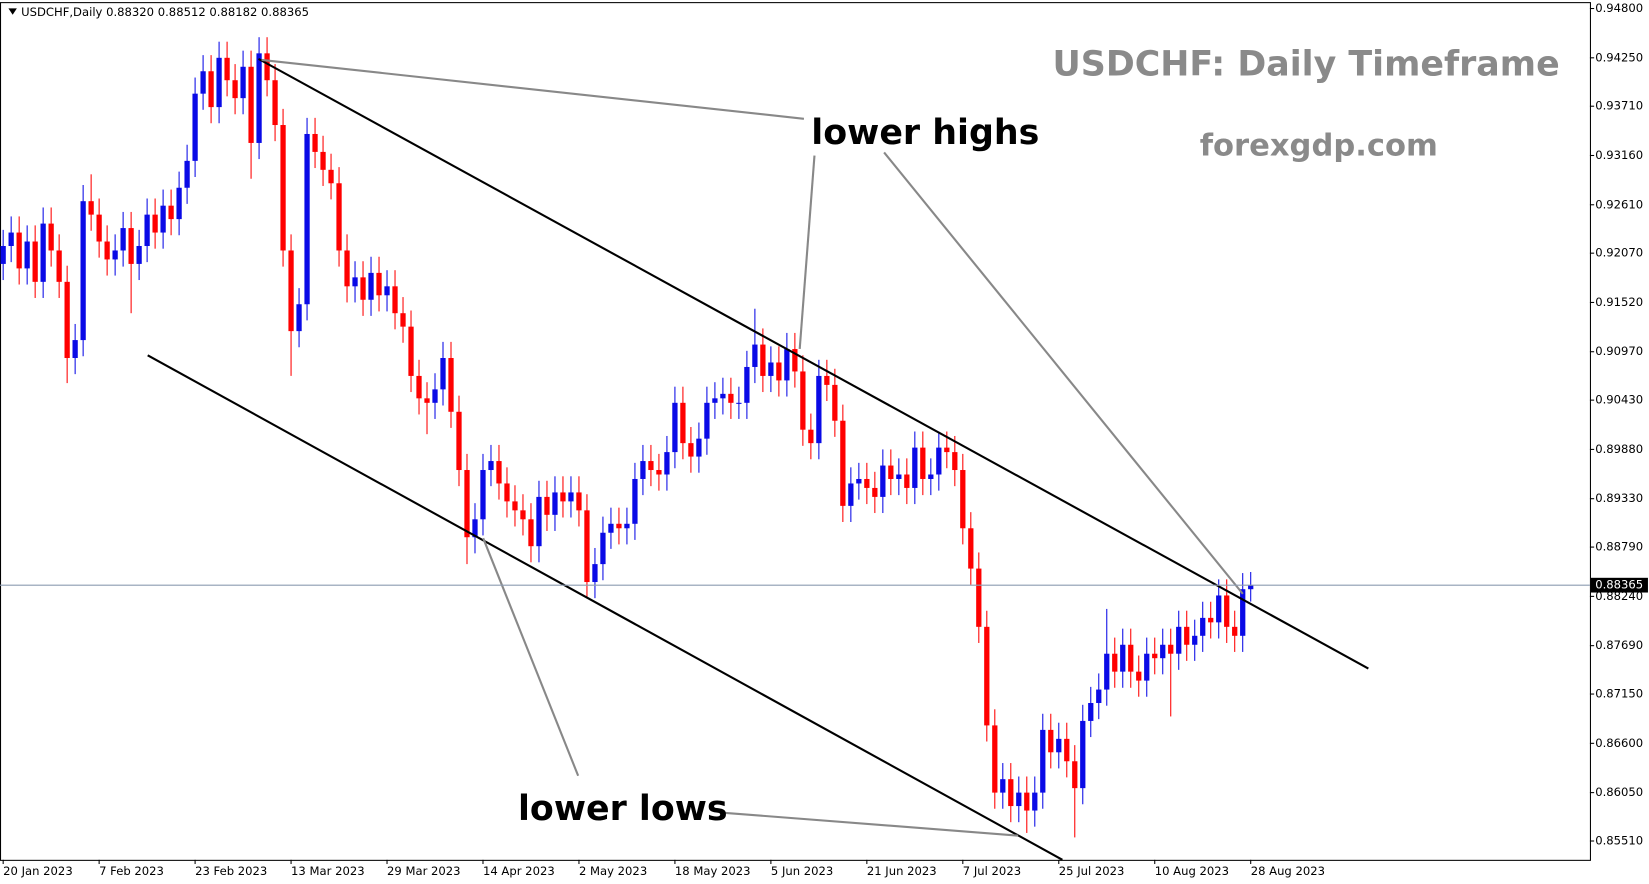 The image size is (1649, 884). Describe the element at coordinates (902, 871) in the screenshot. I see `x-tick-label: 21 Jun 2023` at that location.